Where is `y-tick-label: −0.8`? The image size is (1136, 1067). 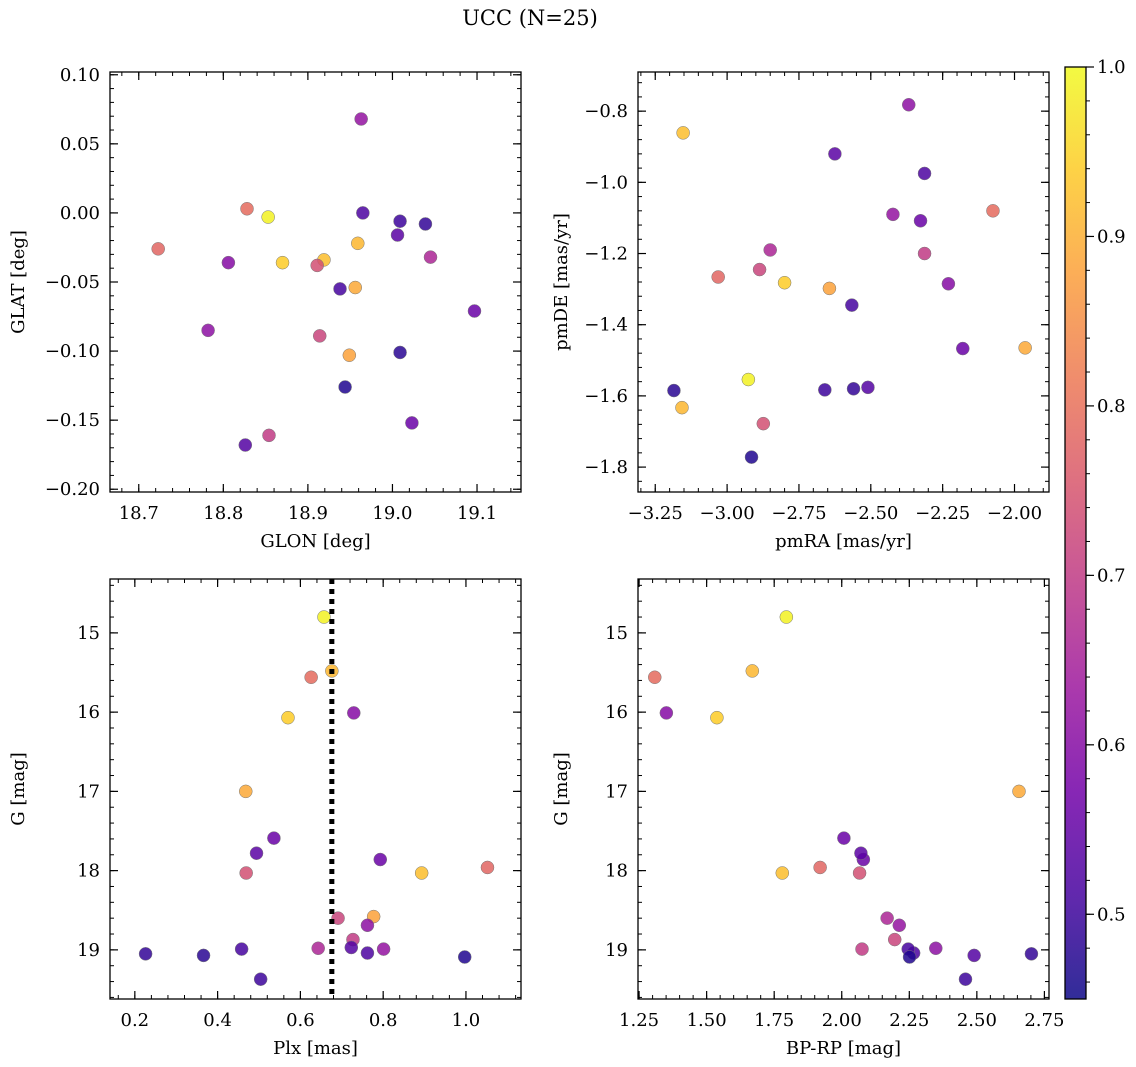
y-tick-label: −0.8 is located at coordinates (606, 111).